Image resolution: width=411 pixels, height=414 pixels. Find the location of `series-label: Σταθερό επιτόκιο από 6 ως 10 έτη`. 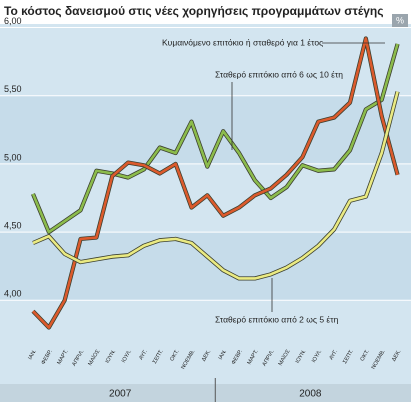

series-label: Σταθερό επιτόκιο από 6 ως 10 έτη is located at coordinates (279, 74).